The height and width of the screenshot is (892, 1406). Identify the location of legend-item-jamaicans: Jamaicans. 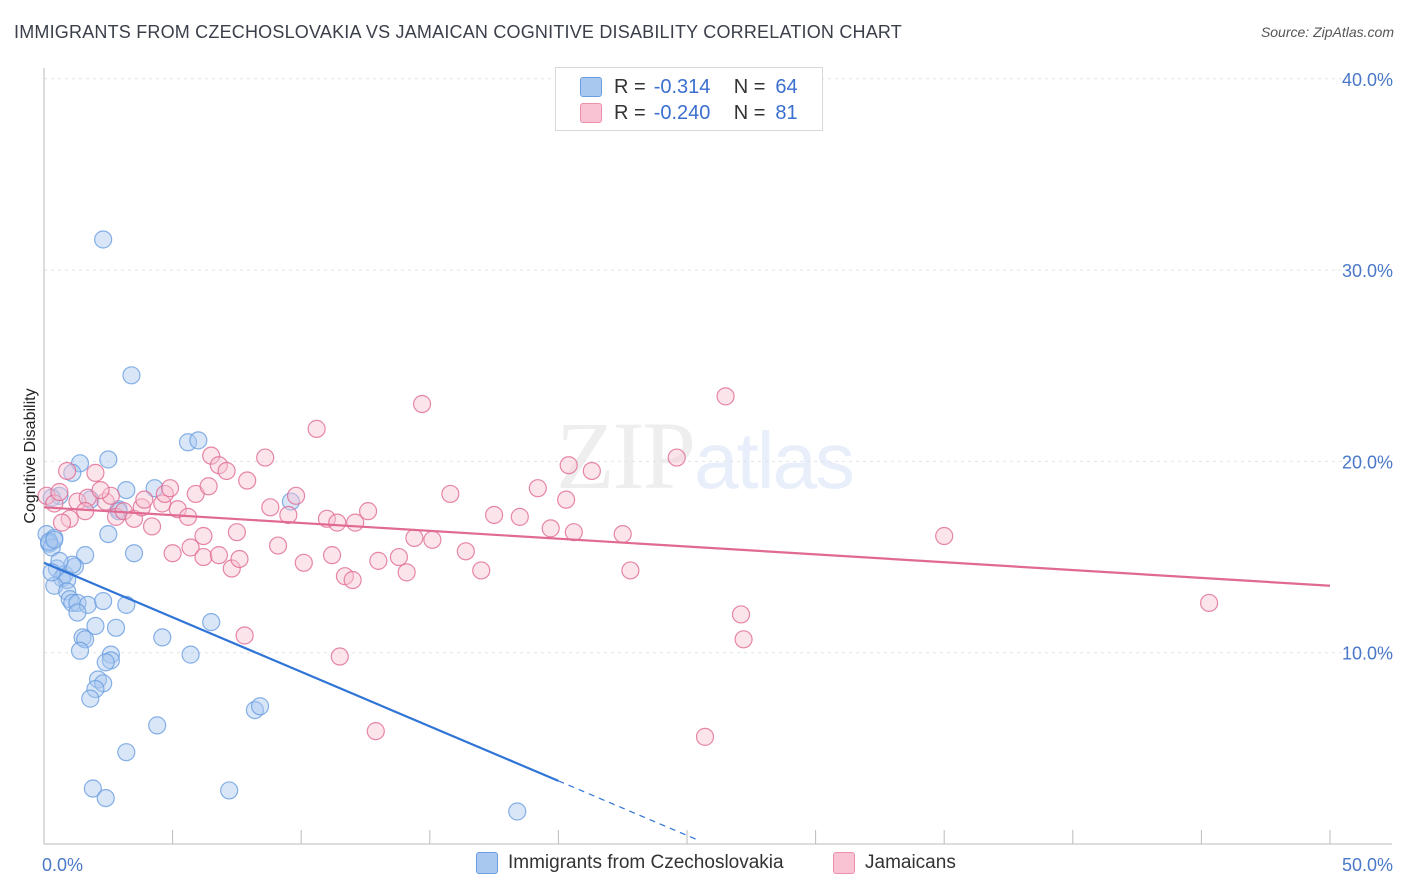
(894, 863).